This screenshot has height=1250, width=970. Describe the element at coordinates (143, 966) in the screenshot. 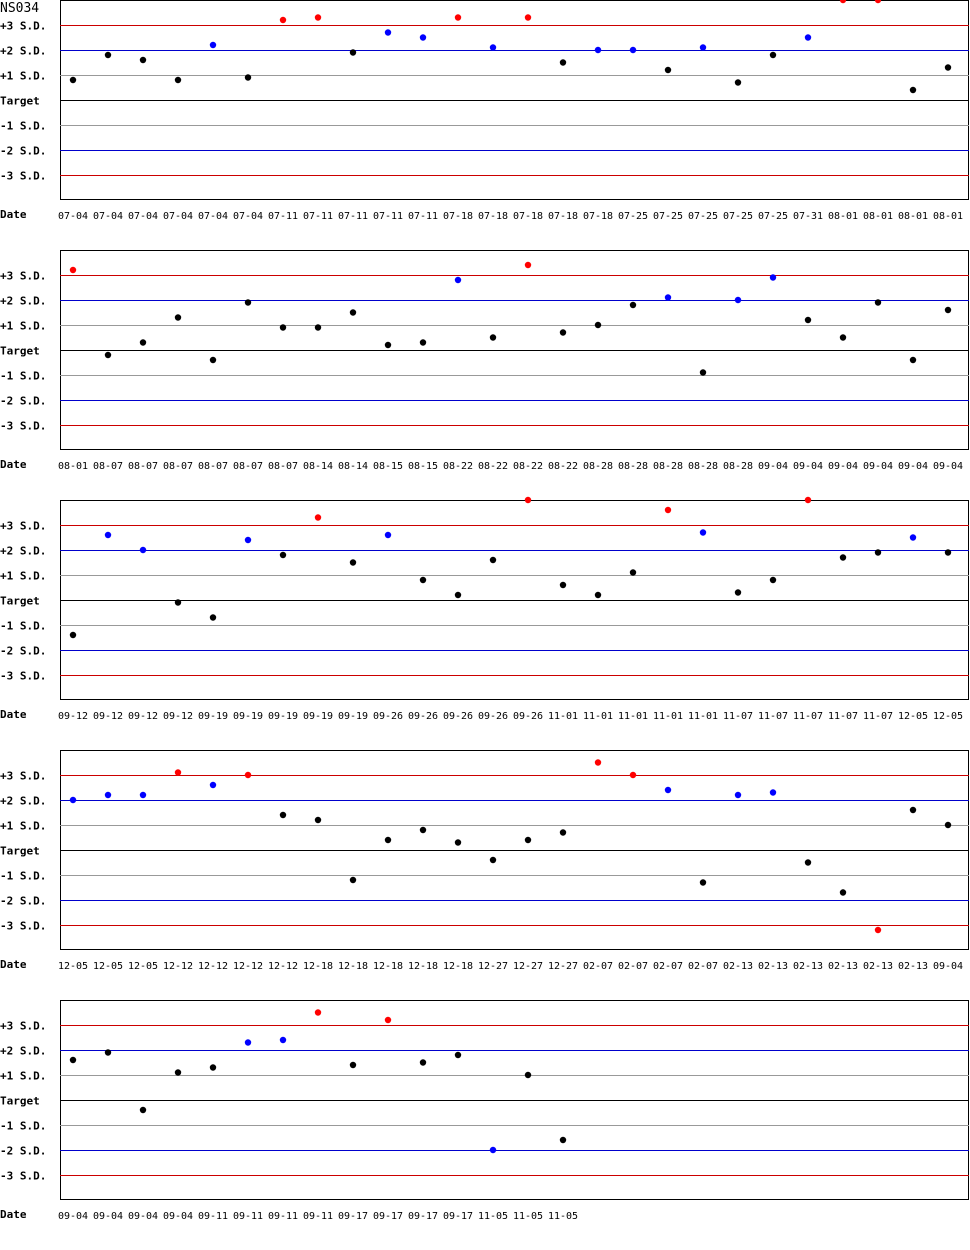

I see `x-tick-label: 12-05` at that location.